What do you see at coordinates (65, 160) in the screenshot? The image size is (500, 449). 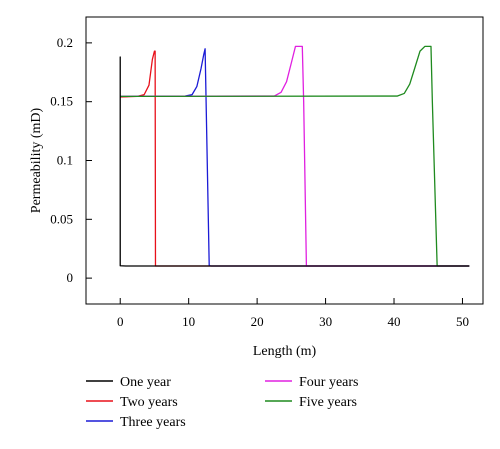 I see `y-tick-label: 0.1` at bounding box center [65, 160].